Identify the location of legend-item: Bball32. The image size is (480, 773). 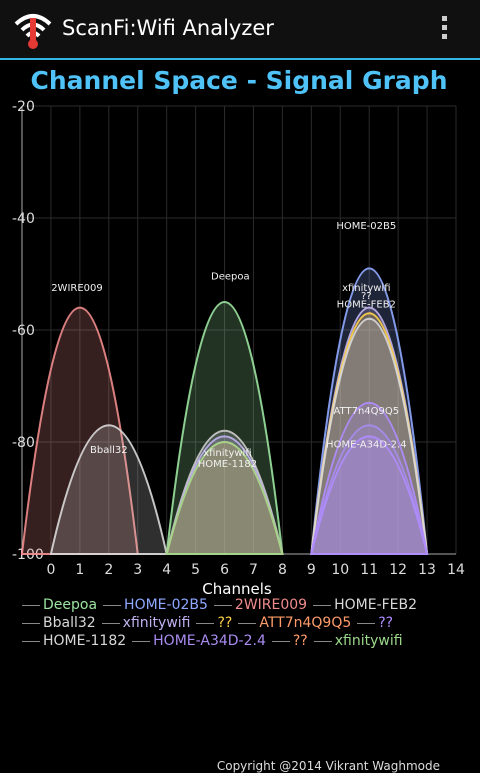
(59, 623).